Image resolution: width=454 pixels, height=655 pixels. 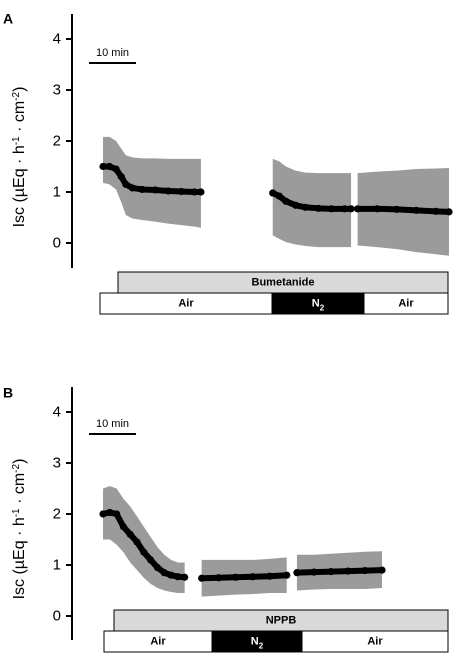 I want to click on treatment-label: NPPB, so click(x=281, y=621).